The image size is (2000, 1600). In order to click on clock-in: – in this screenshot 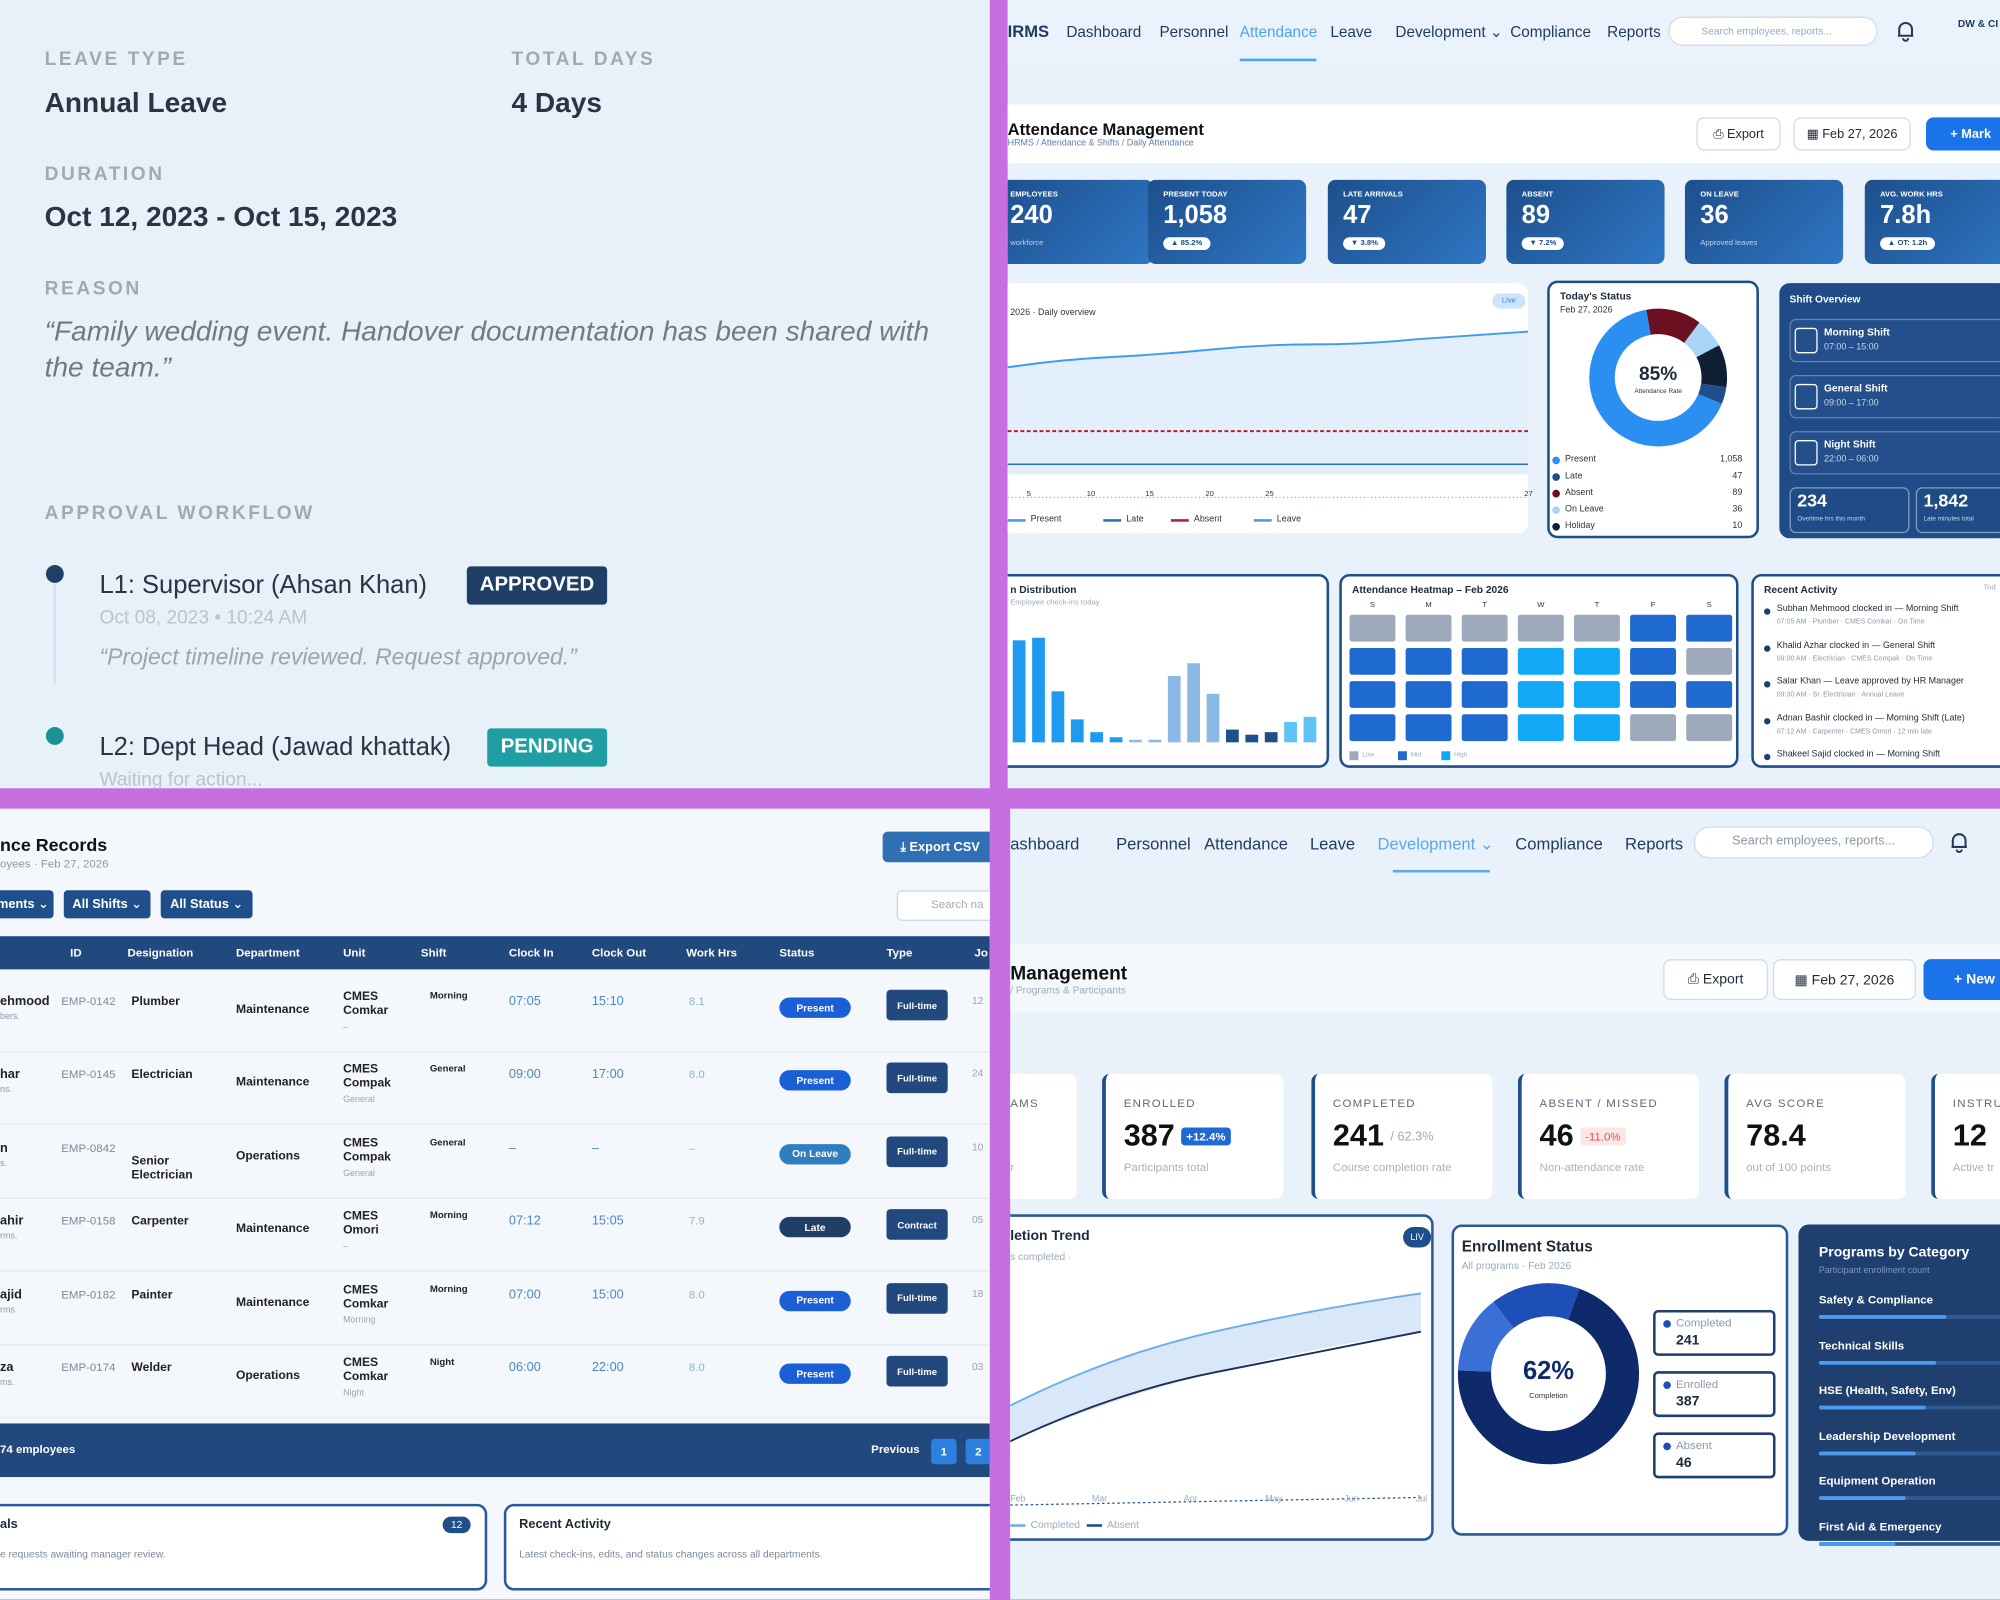, I will do `click(512, 1148)`.